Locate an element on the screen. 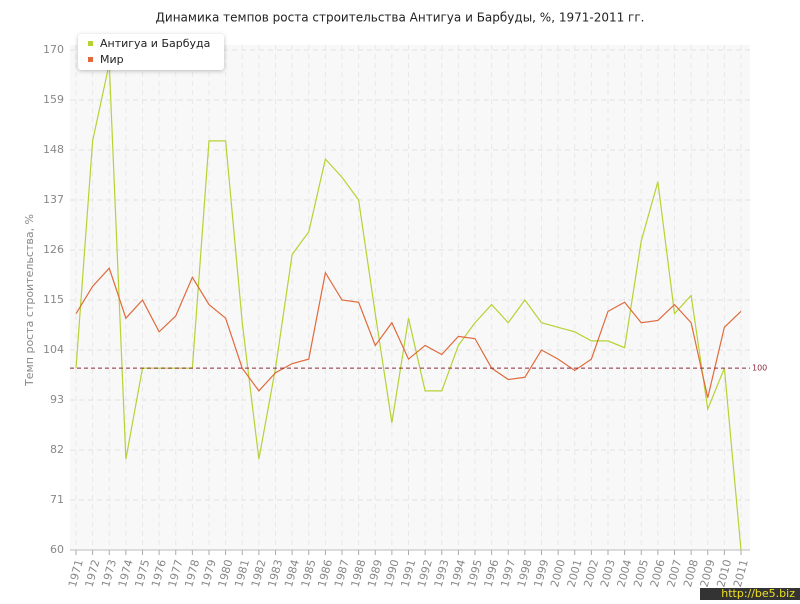  y-tick-label: 60 is located at coordinates (57, 549).